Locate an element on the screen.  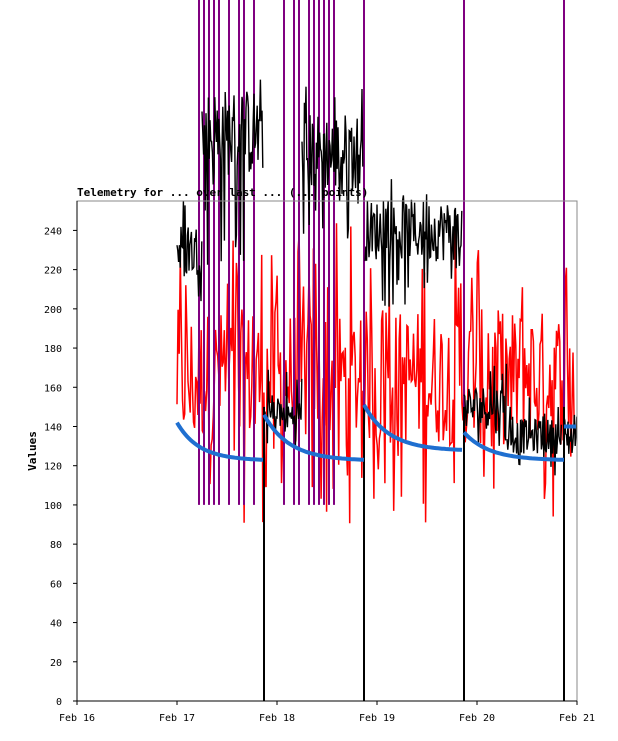
y-axis-label: Values is located at coordinates (32, 451).